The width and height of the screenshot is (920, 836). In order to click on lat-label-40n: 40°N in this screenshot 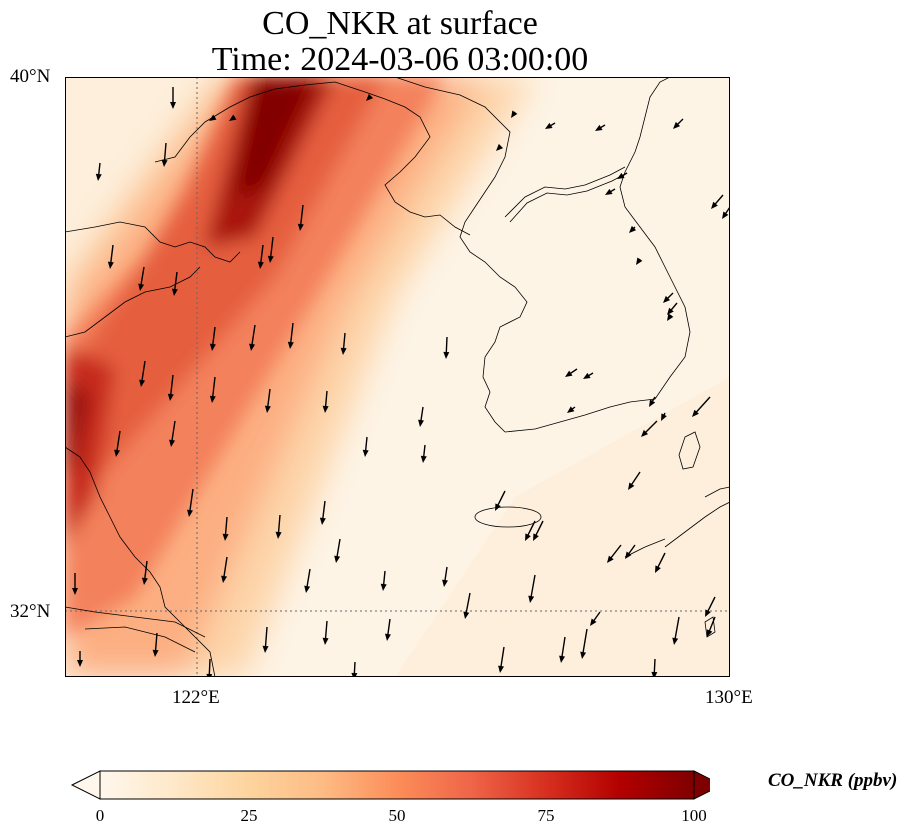, I will do `click(30, 76)`.